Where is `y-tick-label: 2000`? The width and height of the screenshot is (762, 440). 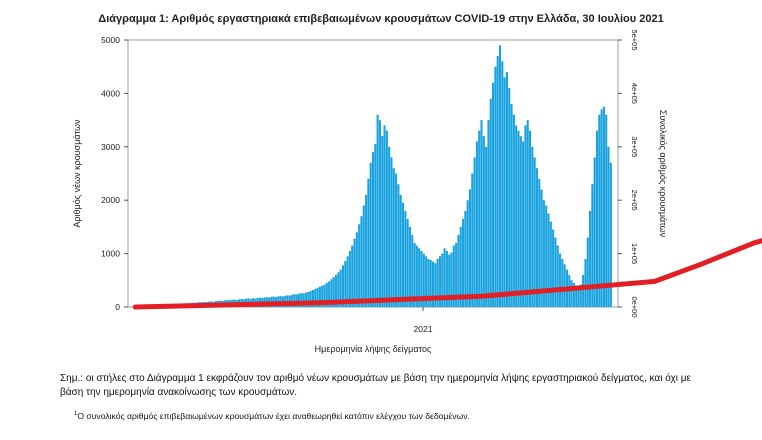 y-tick-label: 2000 is located at coordinates (110, 200).